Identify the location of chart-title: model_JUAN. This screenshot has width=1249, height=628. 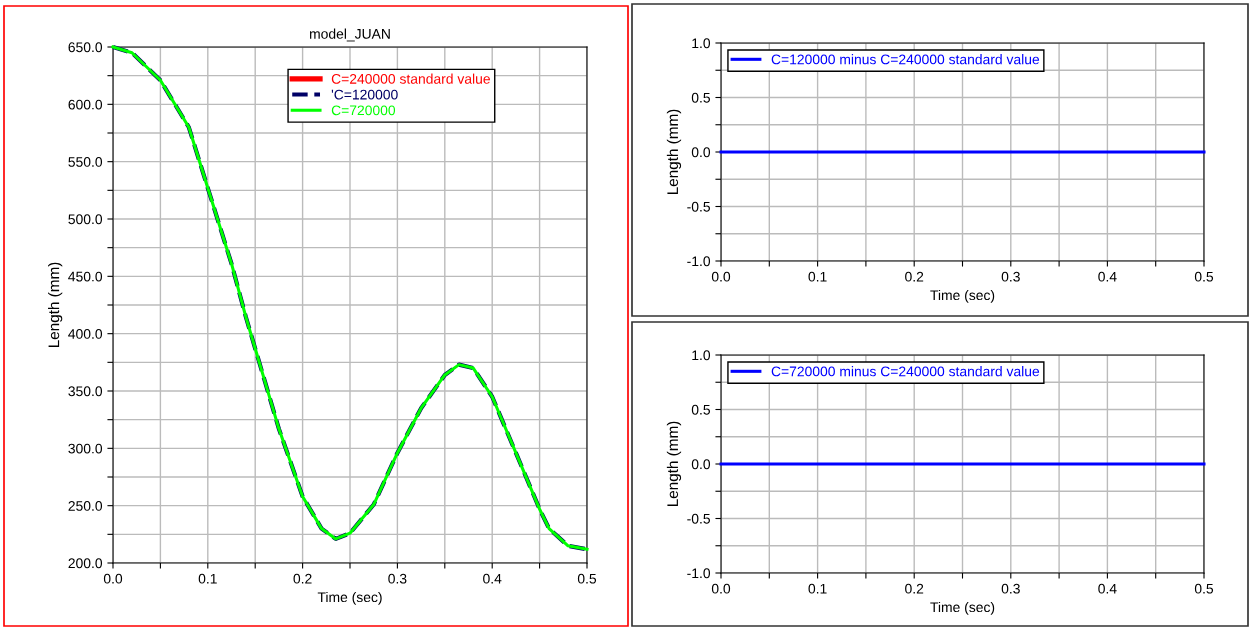
(350, 35).